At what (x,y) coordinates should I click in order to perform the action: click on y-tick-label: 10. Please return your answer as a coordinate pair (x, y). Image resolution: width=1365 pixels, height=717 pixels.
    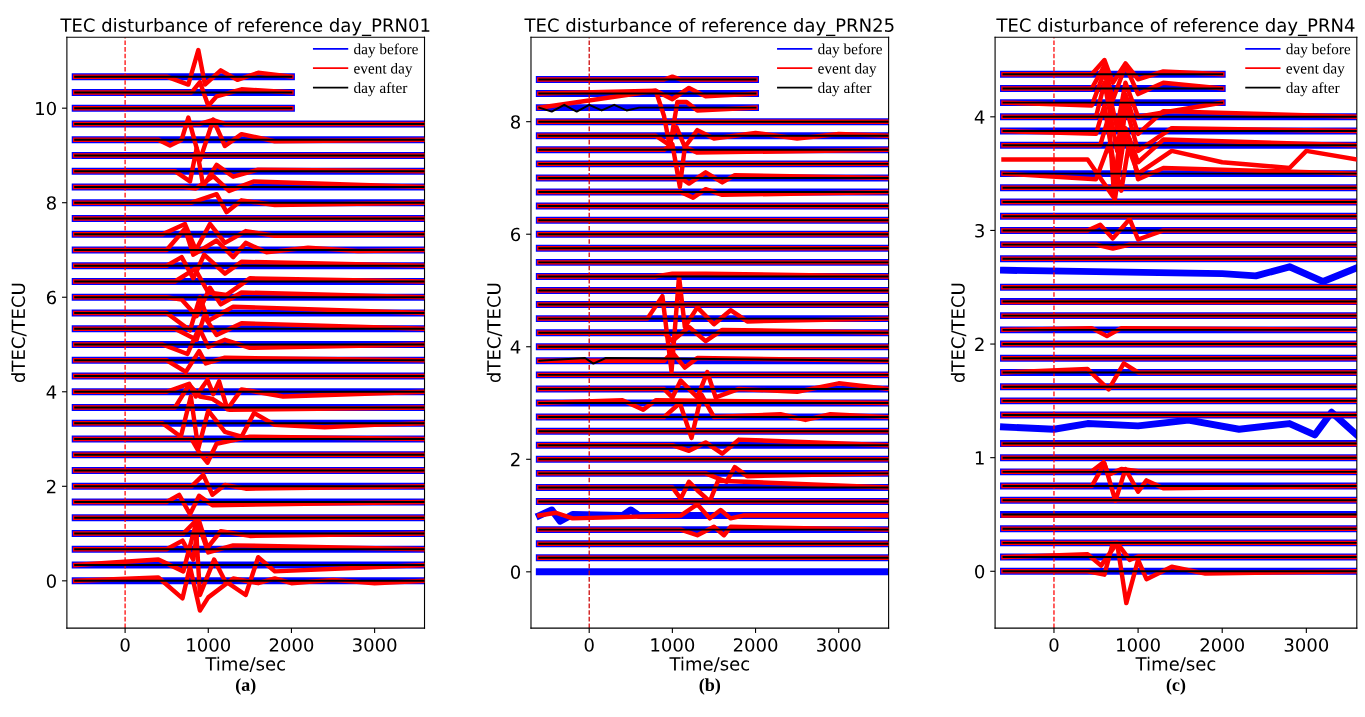
    Looking at the image, I should click on (46, 108).